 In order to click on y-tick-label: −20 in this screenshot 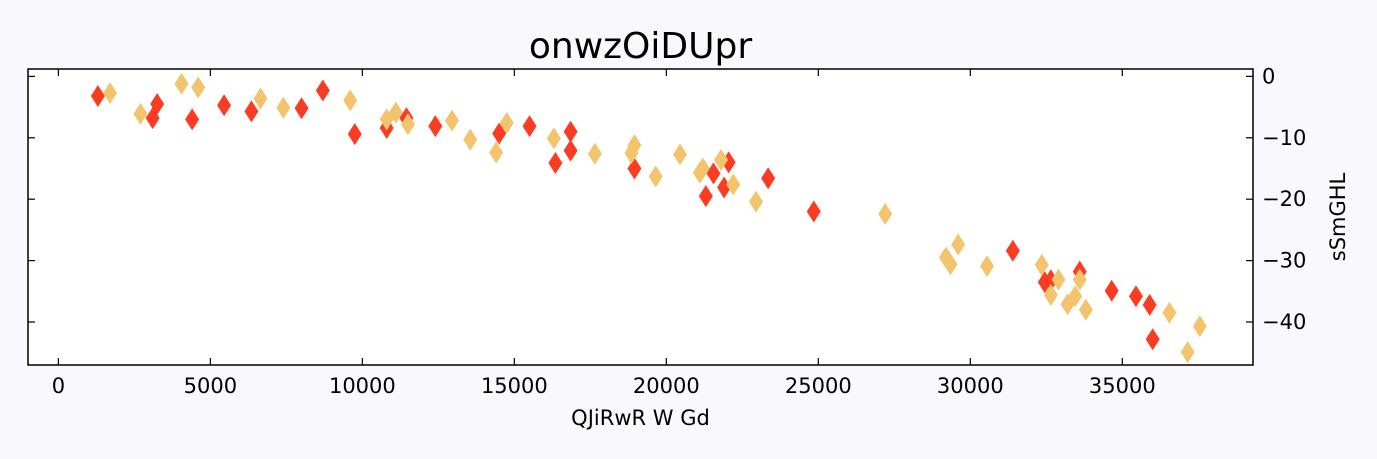, I will do `click(1284, 199)`.